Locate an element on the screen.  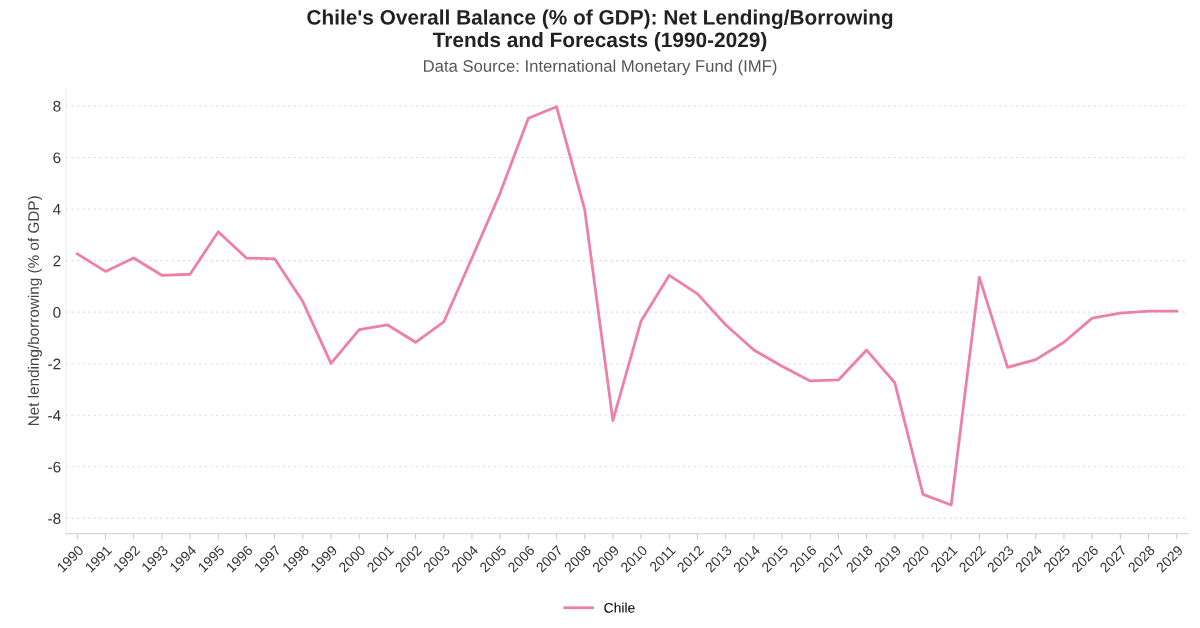
legend-label: Chile is located at coordinates (619, 607).